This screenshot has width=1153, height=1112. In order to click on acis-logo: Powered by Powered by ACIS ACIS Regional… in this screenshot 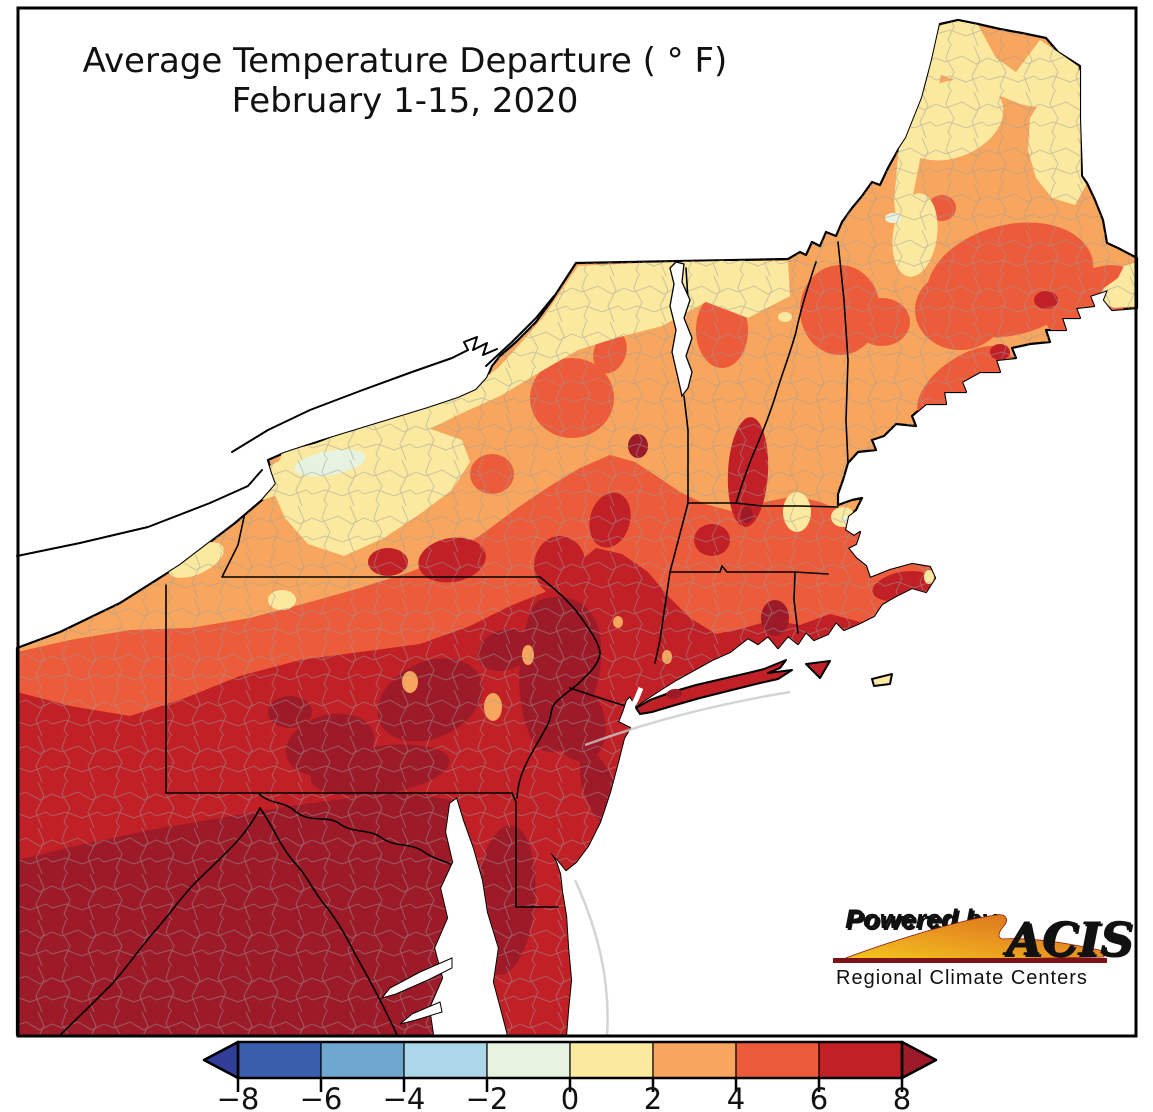, I will do `click(984, 946)`.